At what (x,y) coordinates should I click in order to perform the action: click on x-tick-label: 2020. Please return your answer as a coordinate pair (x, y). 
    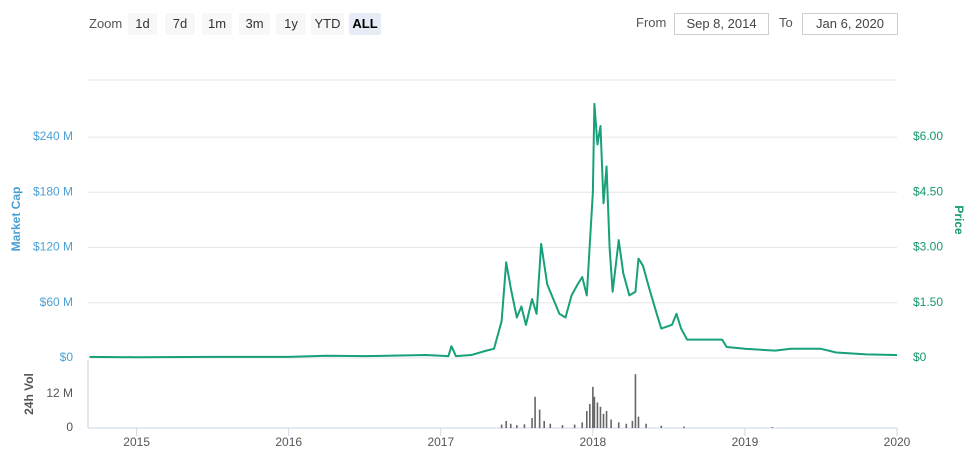
    Looking at the image, I should click on (897, 442).